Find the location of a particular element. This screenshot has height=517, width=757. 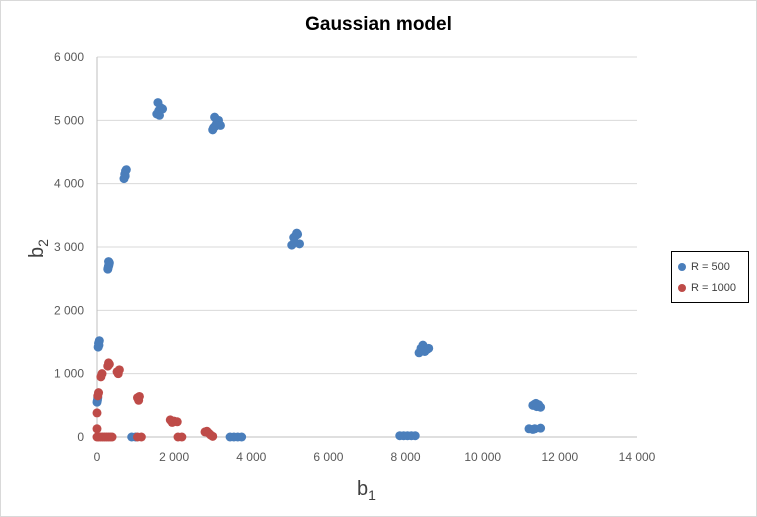

y-tick-label: 6 000 is located at coordinates (69, 57).